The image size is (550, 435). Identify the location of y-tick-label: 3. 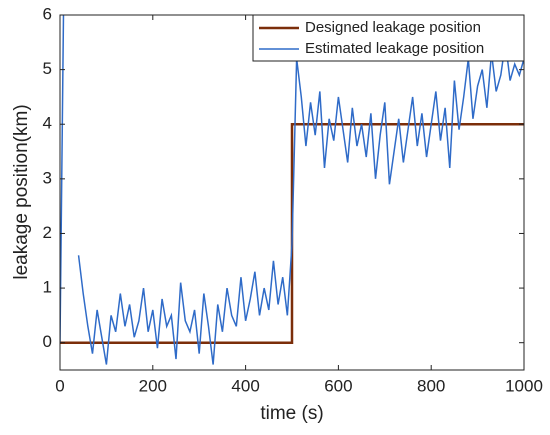
(47, 177).